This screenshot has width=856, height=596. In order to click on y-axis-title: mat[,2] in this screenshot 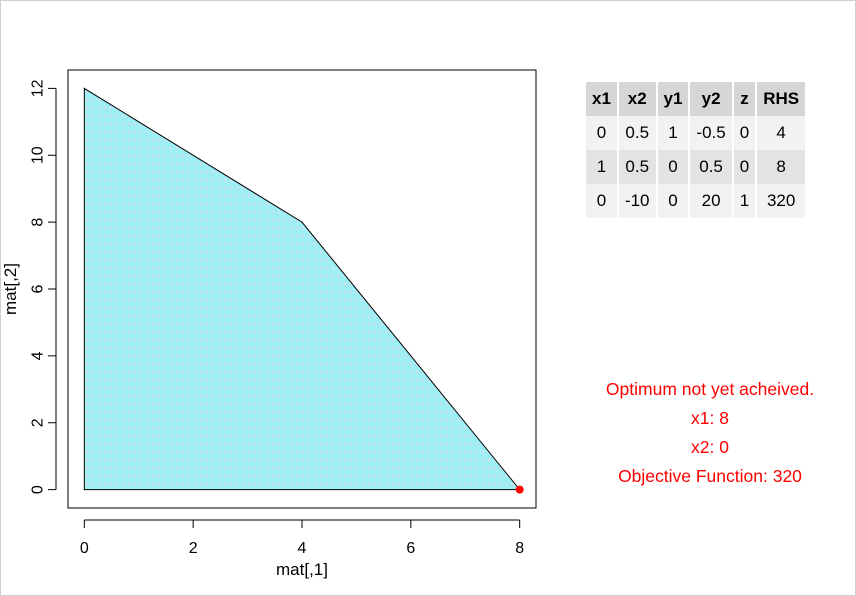, I will do `click(10, 289)`.